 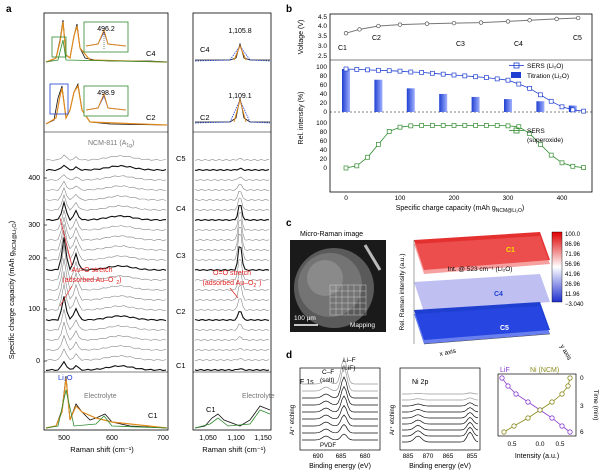 What do you see at coordinates (392, 420) in the screenshot?
I see `d-etching-label-2: Ar⁺ etching` at bounding box center [392, 420].